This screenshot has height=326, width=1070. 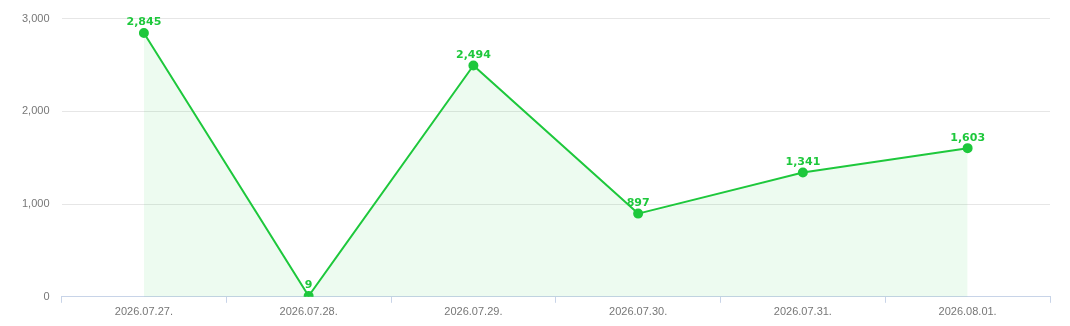 I want to click on x-tick-label: 2026.07.28., so click(x=308, y=311).